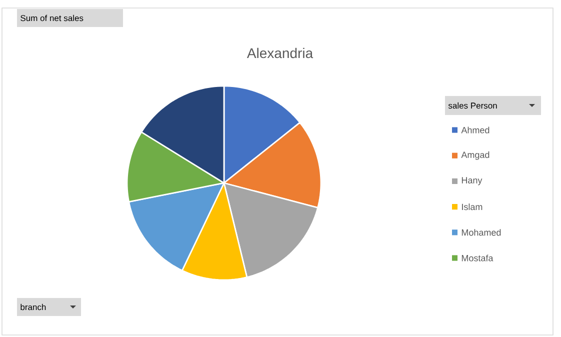  Describe the element at coordinates (52, 18) in the screenshot. I see `text: Sum of net sales` at that location.